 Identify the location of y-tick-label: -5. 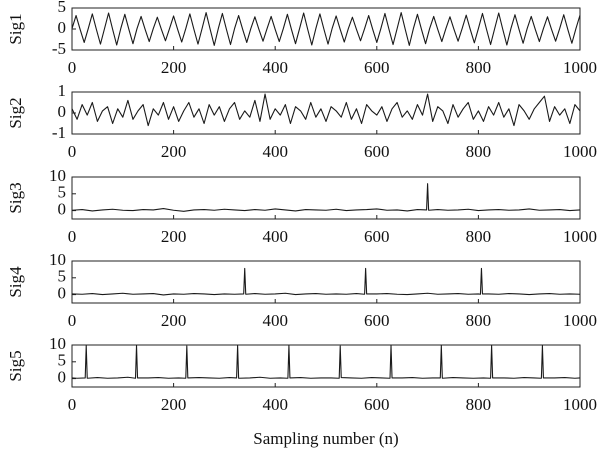
(59, 48).